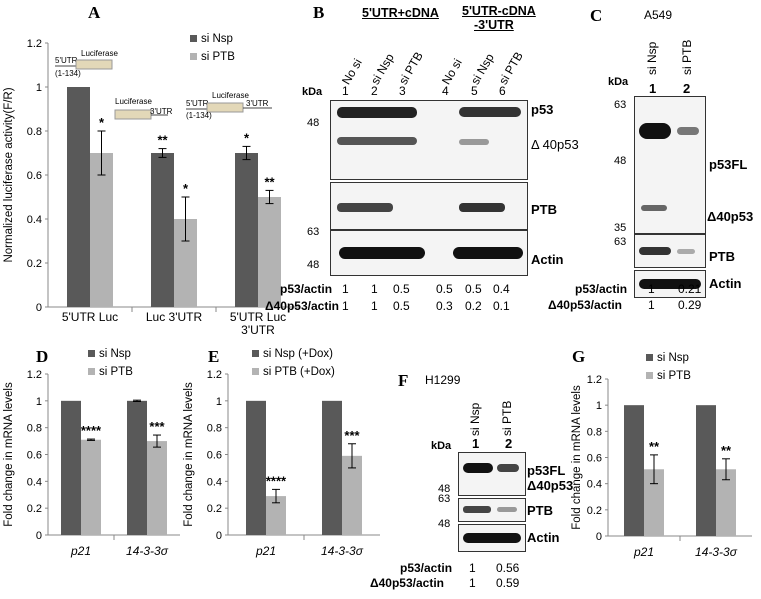 The width and height of the screenshot is (761, 599). What do you see at coordinates (730, 216) in the screenshot?
I see `blot-c-band-d40p53: Δ40p53` at bounding box center [730, 216].